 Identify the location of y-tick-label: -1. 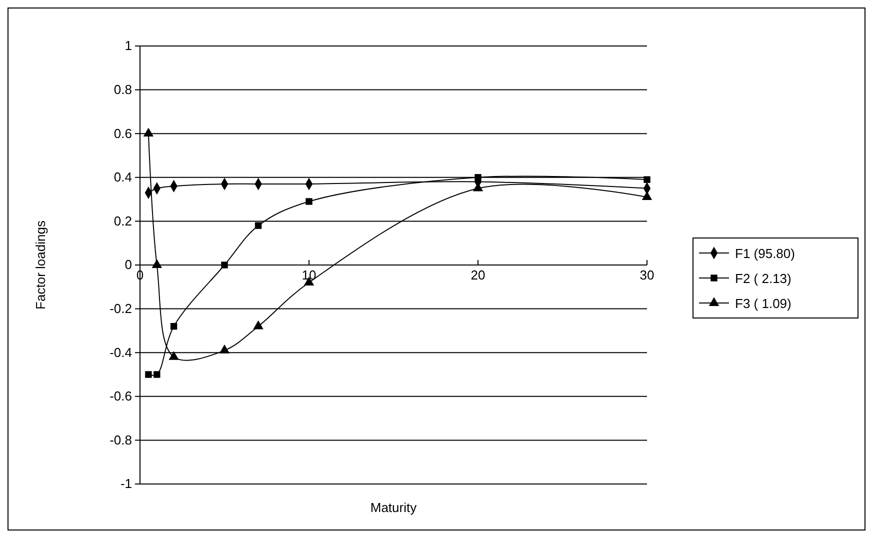
(126, 484).